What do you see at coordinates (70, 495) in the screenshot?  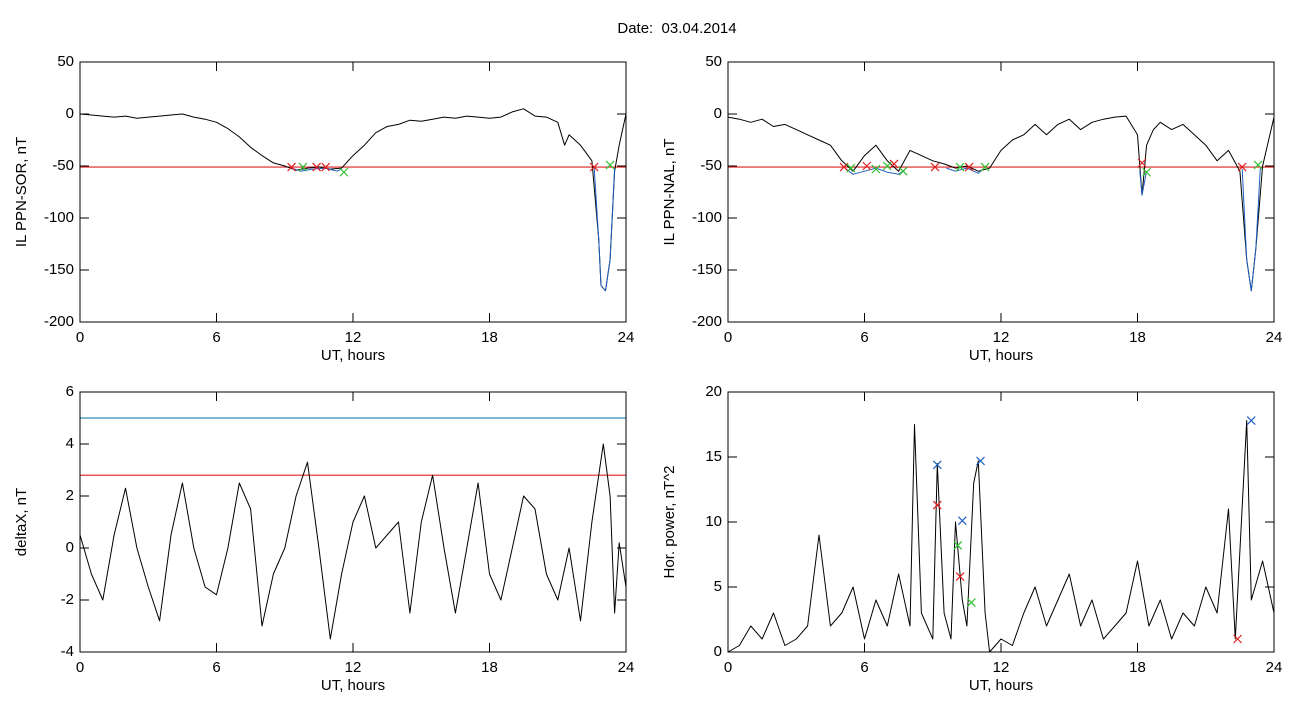 I see `y-tick-label: 2` at bounding box center [70, 495].